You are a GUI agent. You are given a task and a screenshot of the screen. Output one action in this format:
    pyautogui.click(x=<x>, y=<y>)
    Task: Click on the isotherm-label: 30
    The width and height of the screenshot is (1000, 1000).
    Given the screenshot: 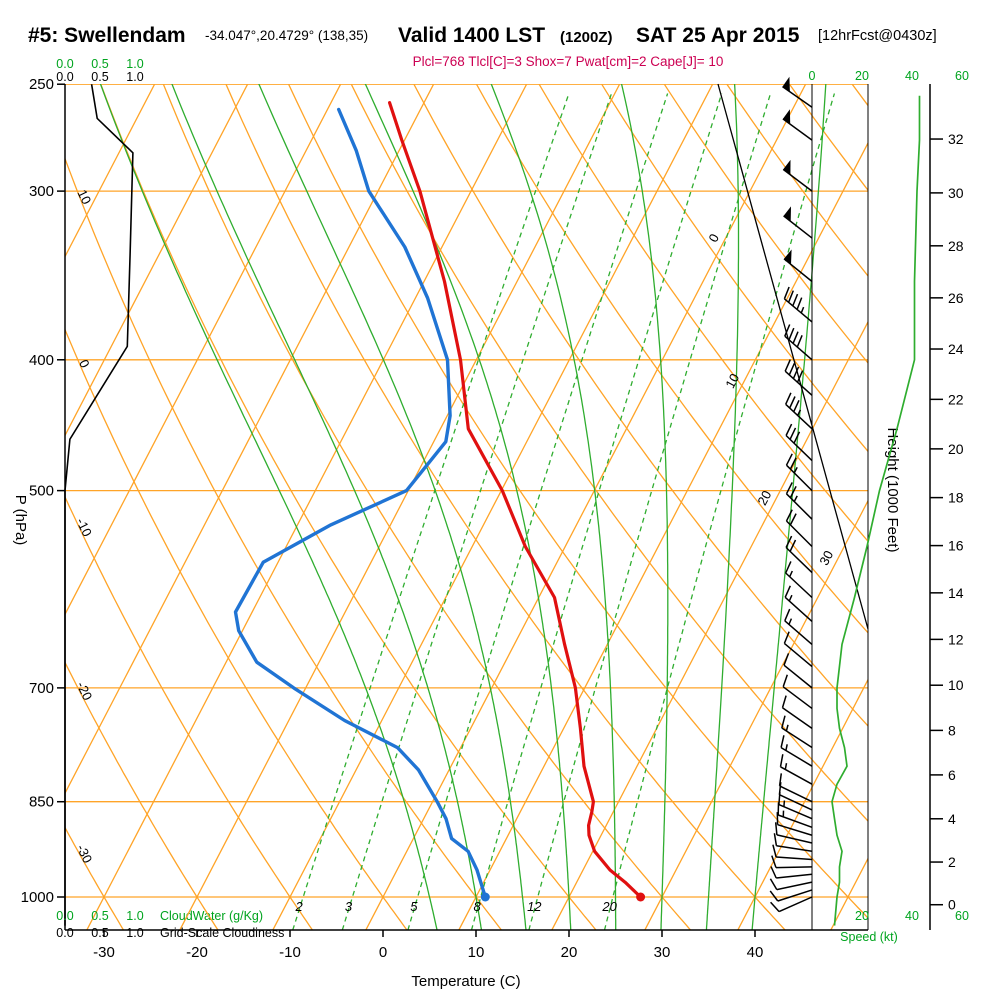 What is the action you would take?
    pyautogui.click(x=826, y=558)
    